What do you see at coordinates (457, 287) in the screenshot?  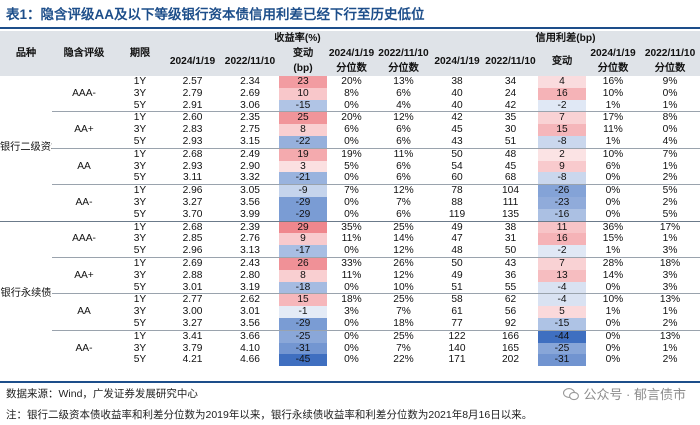 I see `spread-date1-cell: 51` at bounding box center [457, 287].